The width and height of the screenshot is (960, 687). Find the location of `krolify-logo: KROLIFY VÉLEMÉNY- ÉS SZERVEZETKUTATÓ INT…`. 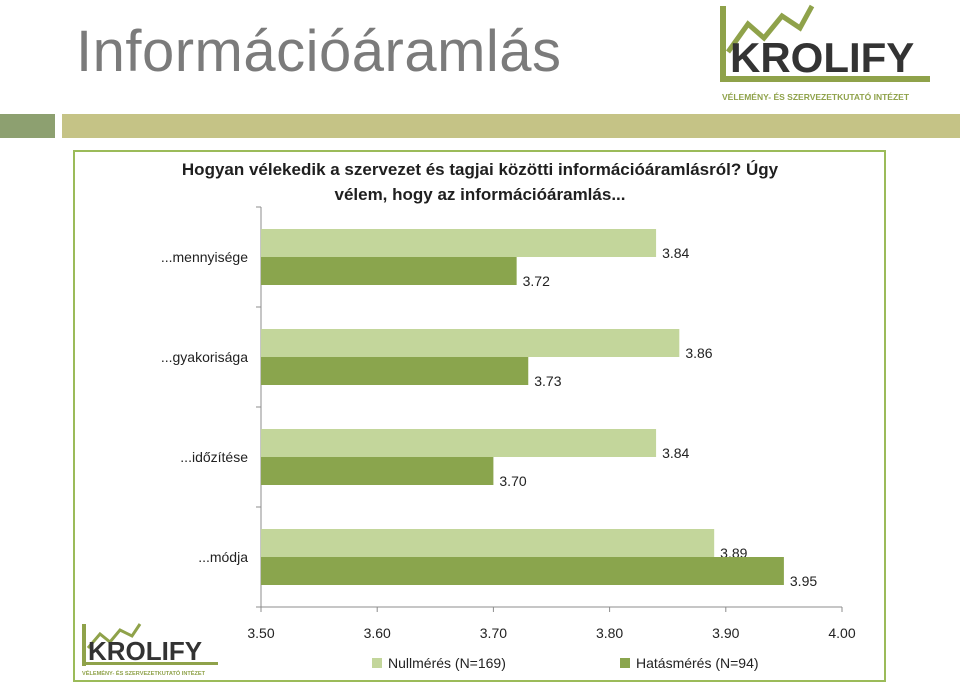

krolify-logo: KROLIFY VÉLEMÉNY- ÉS SZERVEZETKUTATÓ INT… is located at coordinates (825, 53).